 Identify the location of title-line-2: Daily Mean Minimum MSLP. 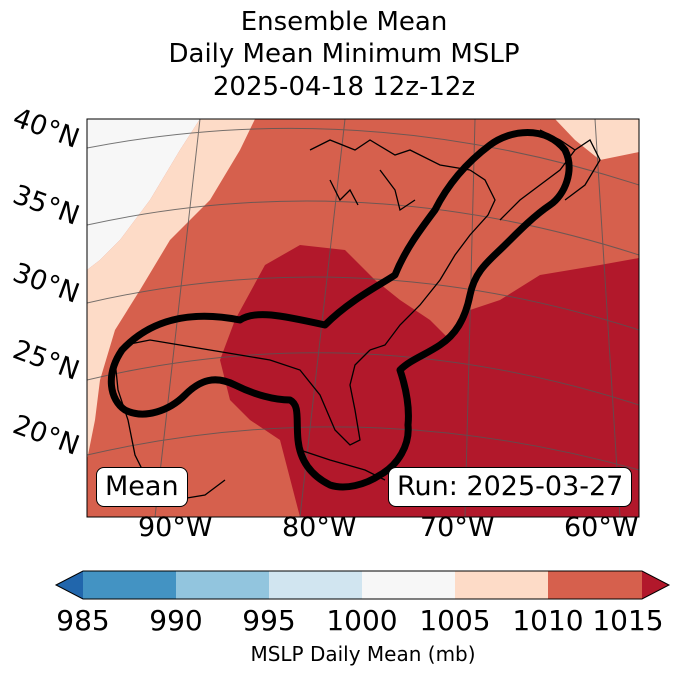
(344, 54).